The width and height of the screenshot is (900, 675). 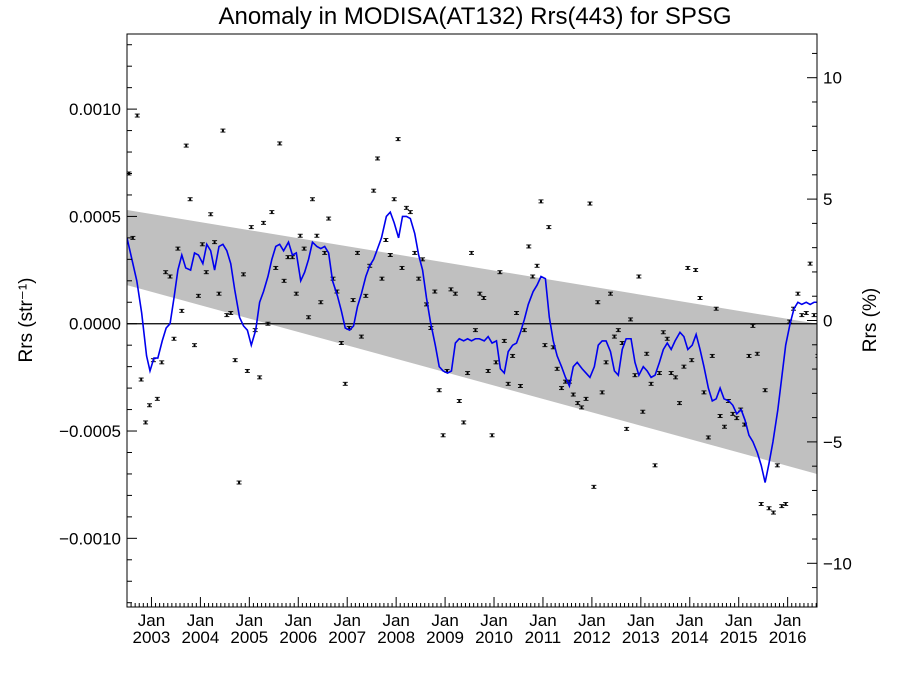 I want to click on right-tick-label: 5, so click(x=827, y=199).